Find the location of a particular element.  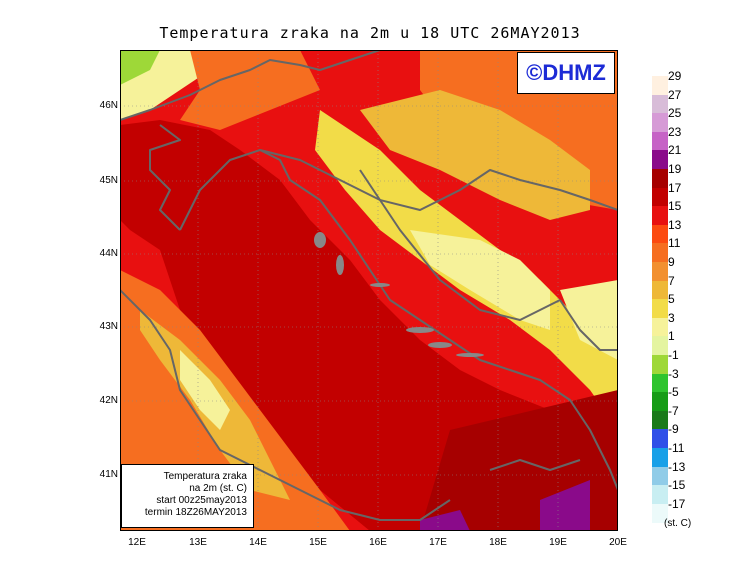

field-gargano-purple is located at coordinates (445, 520).